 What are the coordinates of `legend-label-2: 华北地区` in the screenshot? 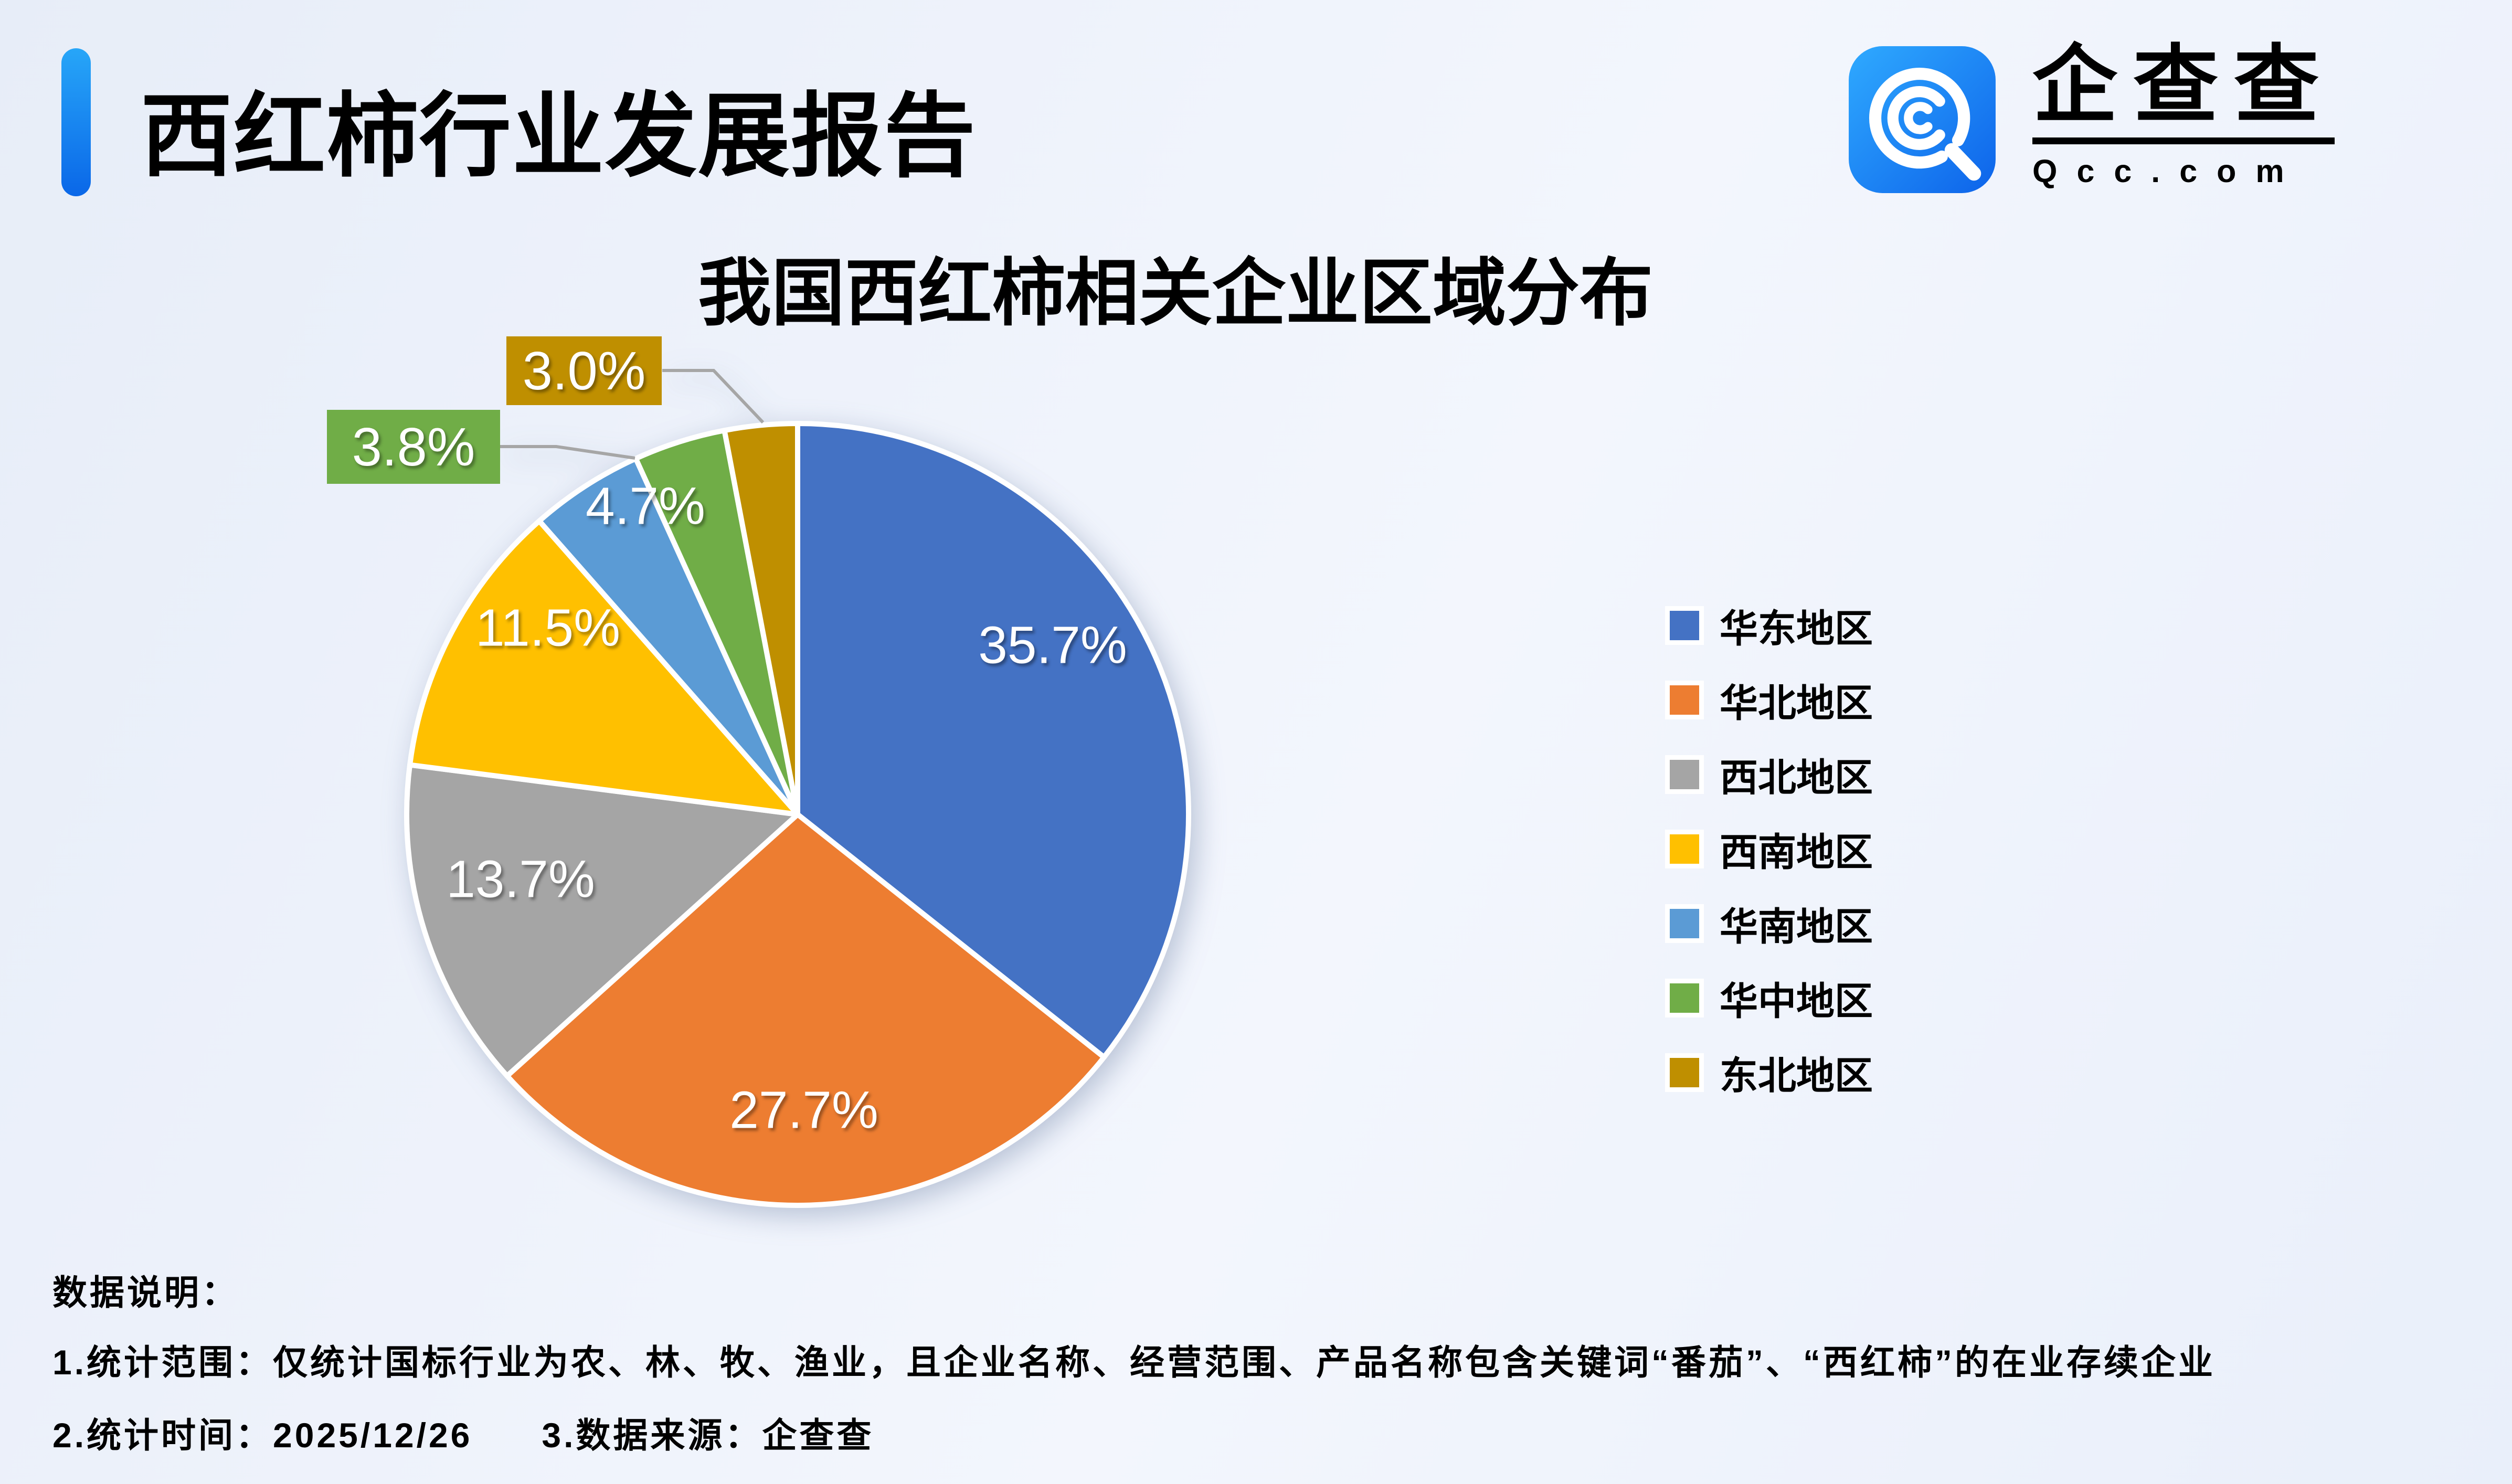 It's located at (1796, 703).